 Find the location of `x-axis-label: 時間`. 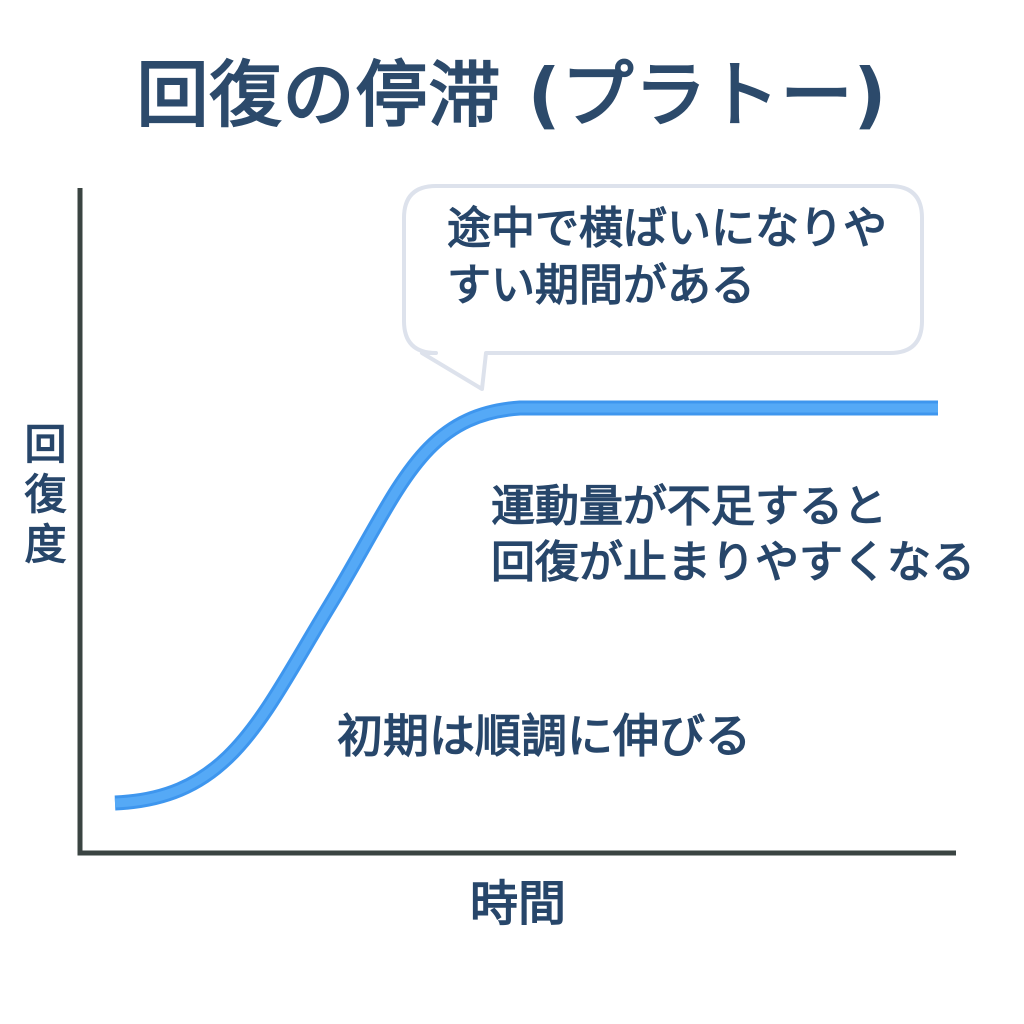

x-axis-label: 時間 is located at coordinates (517, 904).